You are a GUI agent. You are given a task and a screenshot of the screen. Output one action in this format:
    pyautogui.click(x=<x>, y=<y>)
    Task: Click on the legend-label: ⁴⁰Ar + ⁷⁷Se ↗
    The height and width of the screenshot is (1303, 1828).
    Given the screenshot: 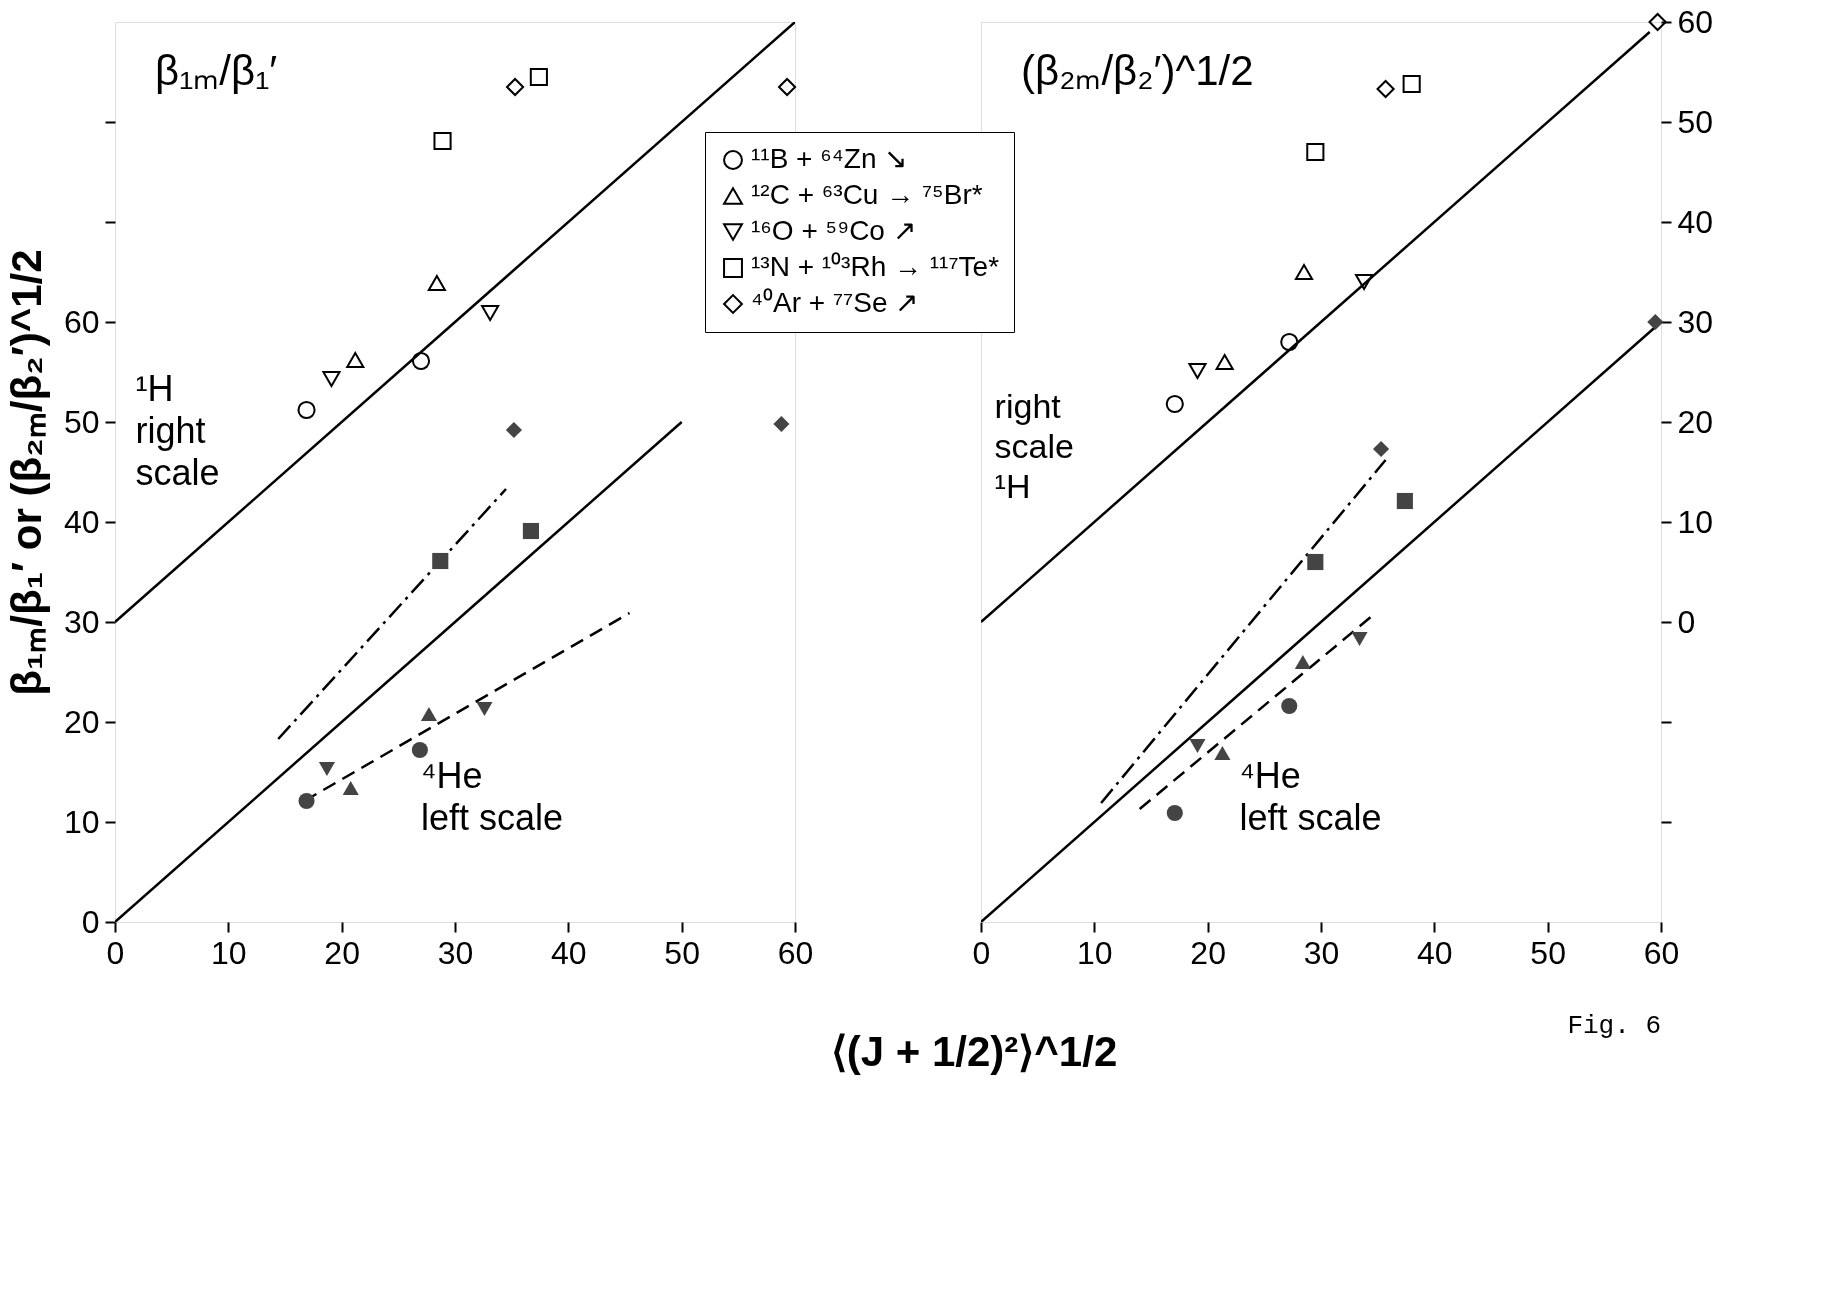 What is the action you would take?
    pyautogui.click(x=835, y=302)
    